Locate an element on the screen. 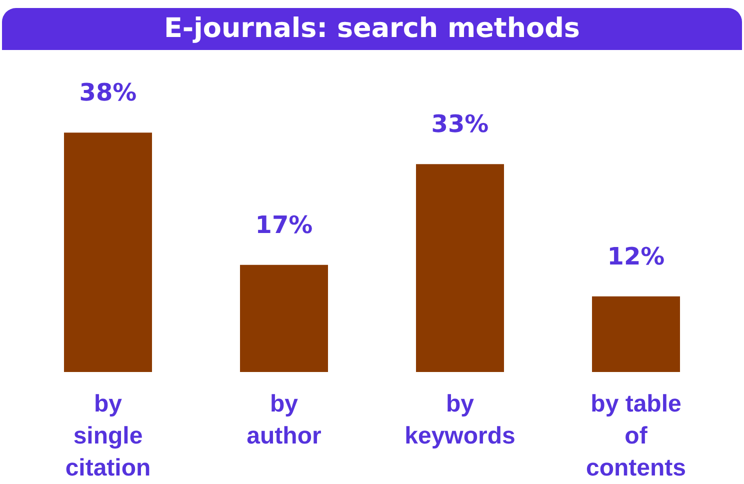 This screenshot has width=744, height=484. x-tick-label: by author is located at coordinates (284, 420).